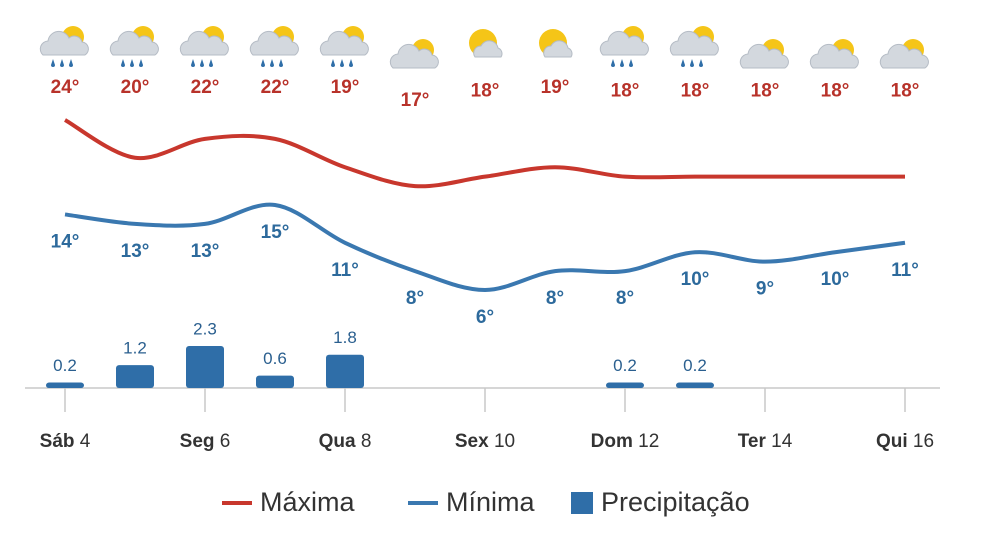 The image size is (1000, 540). I want to click on temperature-label: 9°, so click(765, 289).